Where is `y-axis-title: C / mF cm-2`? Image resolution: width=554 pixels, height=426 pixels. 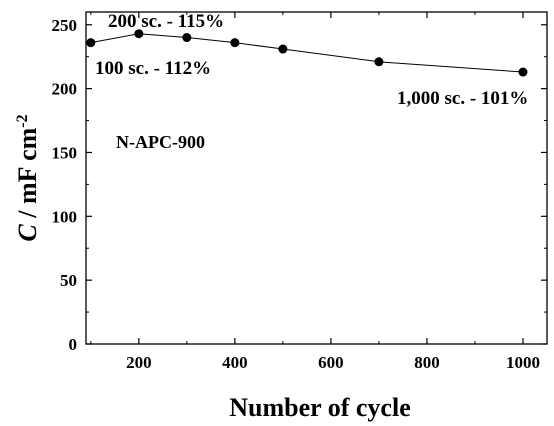
y-axis-title: C / mF cm-2 is located at coordinates (27, 177).